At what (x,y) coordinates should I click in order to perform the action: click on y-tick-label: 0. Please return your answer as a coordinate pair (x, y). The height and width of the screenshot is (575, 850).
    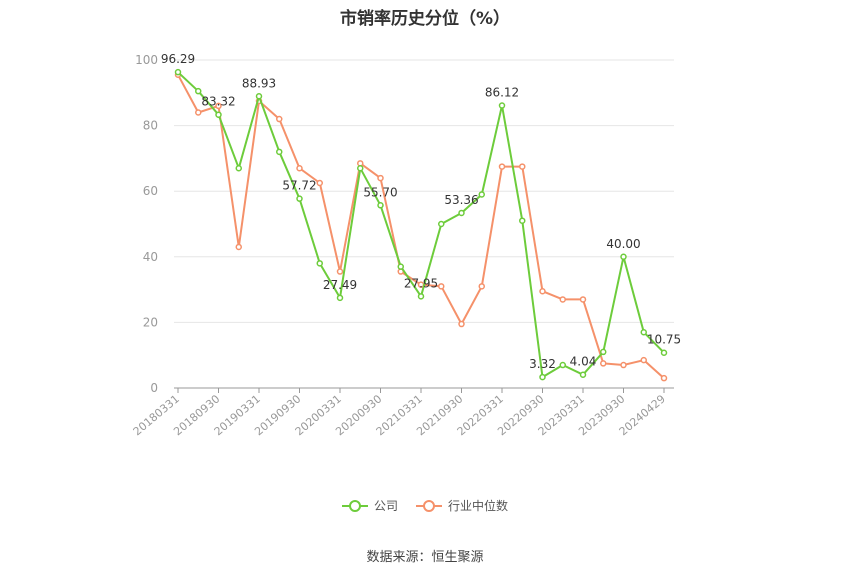
    Looking at the image, I should click on (154, 388).